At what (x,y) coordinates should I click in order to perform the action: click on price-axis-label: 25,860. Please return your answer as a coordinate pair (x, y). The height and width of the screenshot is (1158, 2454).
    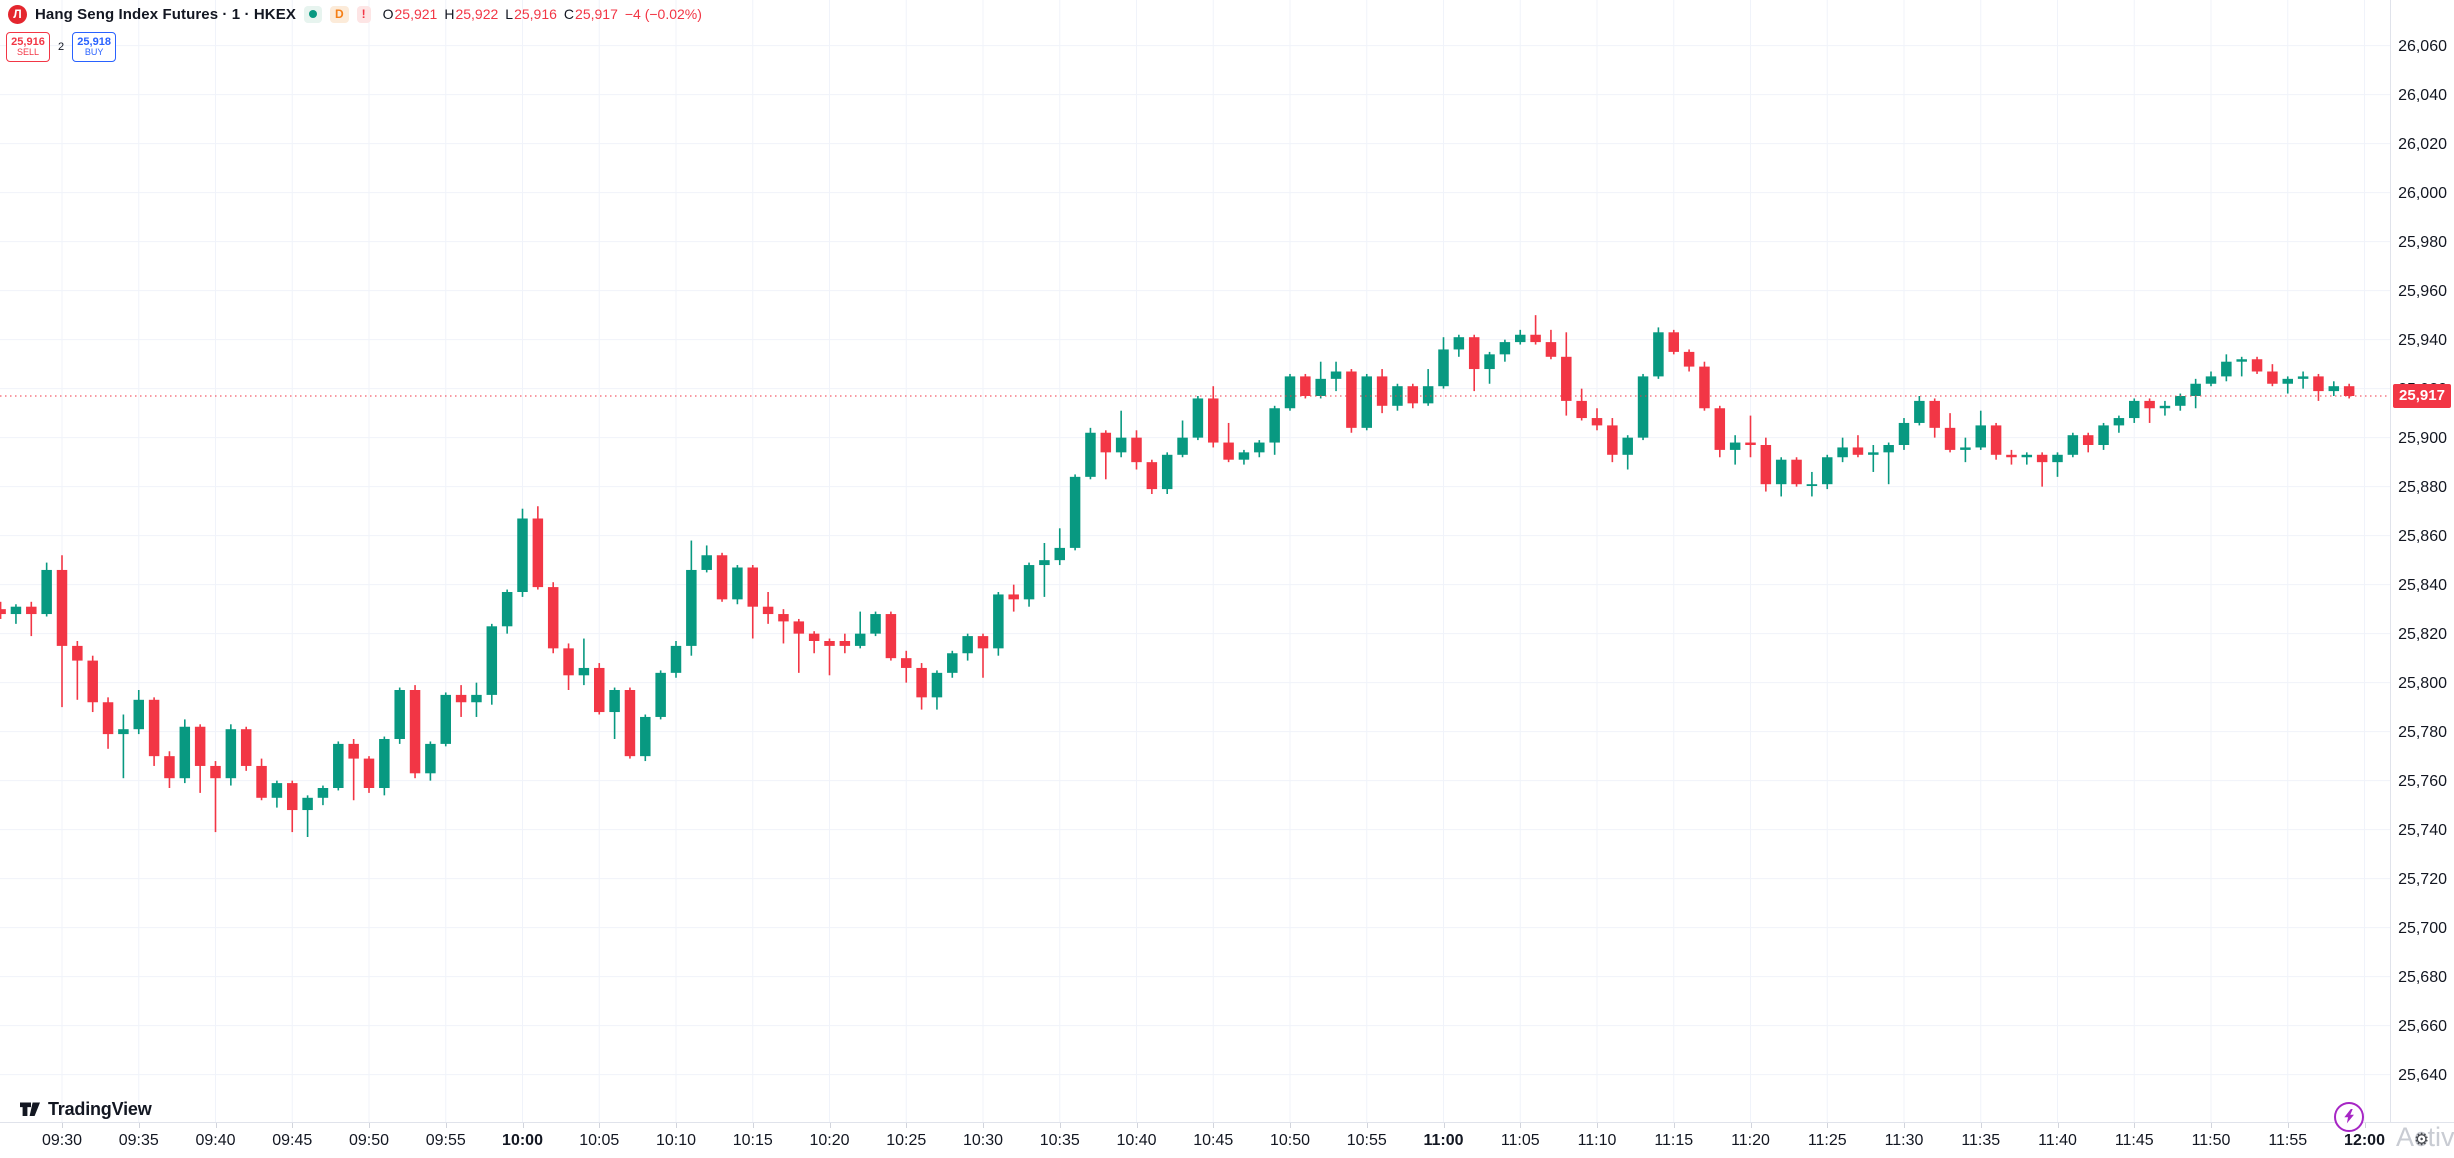
    Looking at the image, I should click on (2422, 536).